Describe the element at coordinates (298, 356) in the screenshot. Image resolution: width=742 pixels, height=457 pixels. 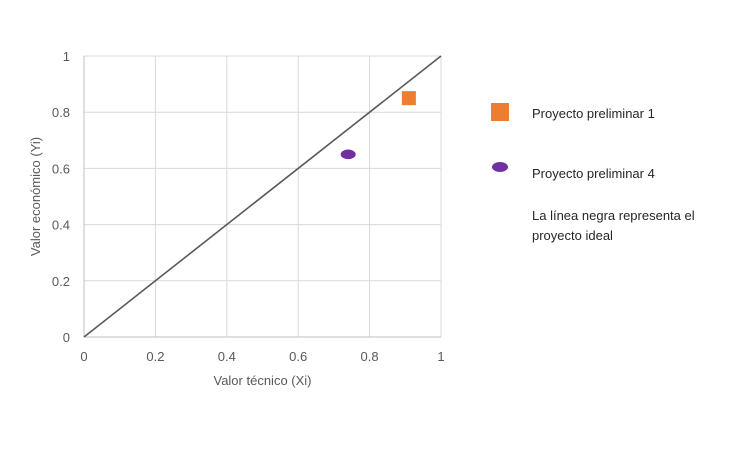
I see `x-tick-label: 0.6` at that location.